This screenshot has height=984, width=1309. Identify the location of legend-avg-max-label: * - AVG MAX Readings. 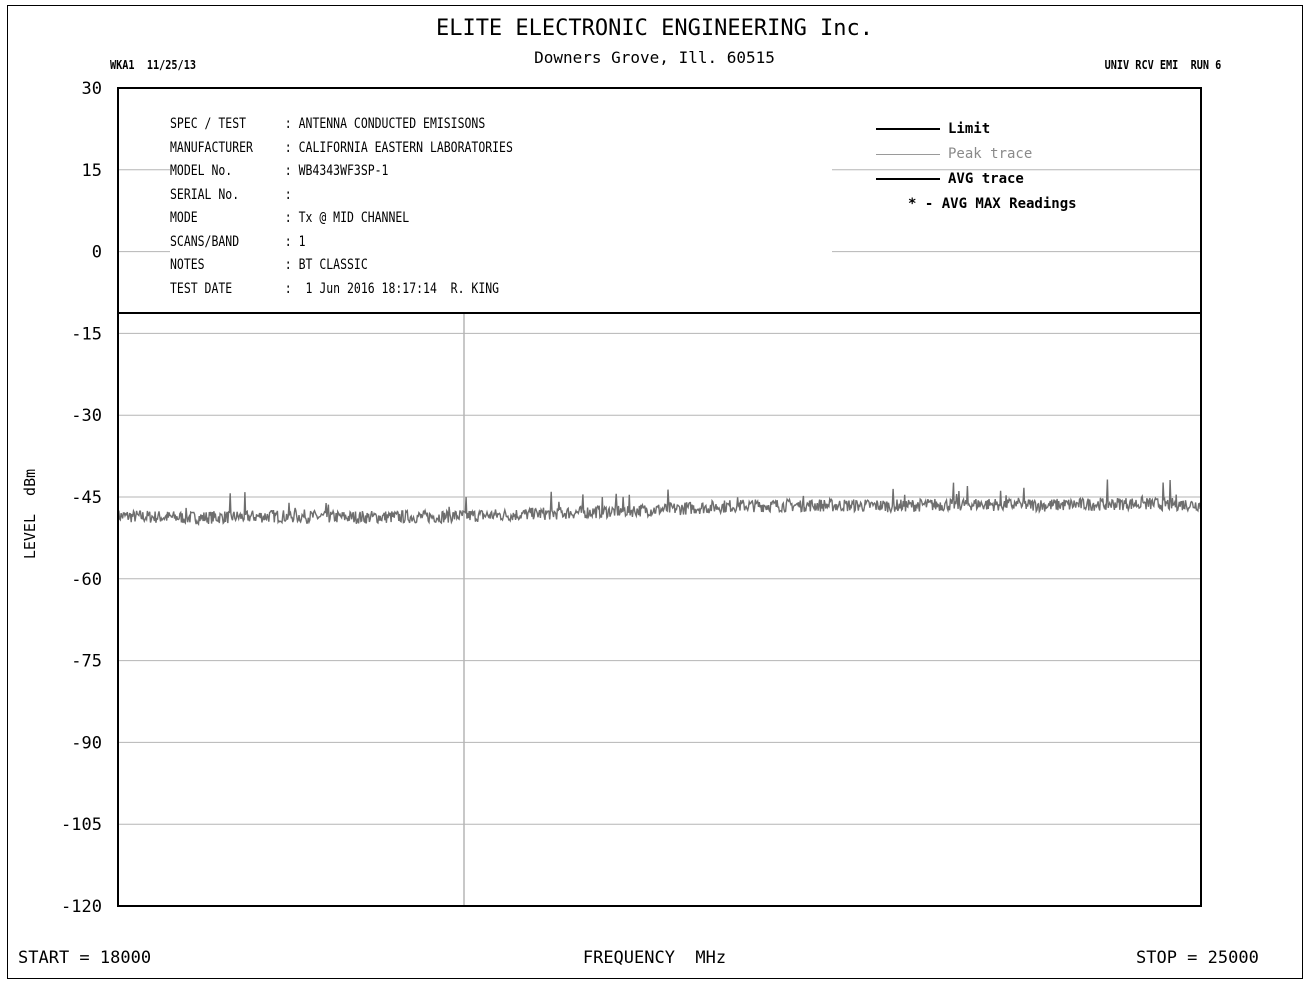
(992, 204).